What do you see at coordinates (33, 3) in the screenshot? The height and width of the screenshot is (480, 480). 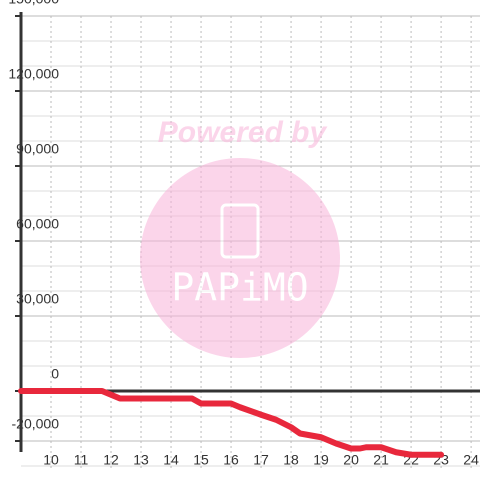 I see `y-tick-label: 150,000` at bounding box center [33, 3].